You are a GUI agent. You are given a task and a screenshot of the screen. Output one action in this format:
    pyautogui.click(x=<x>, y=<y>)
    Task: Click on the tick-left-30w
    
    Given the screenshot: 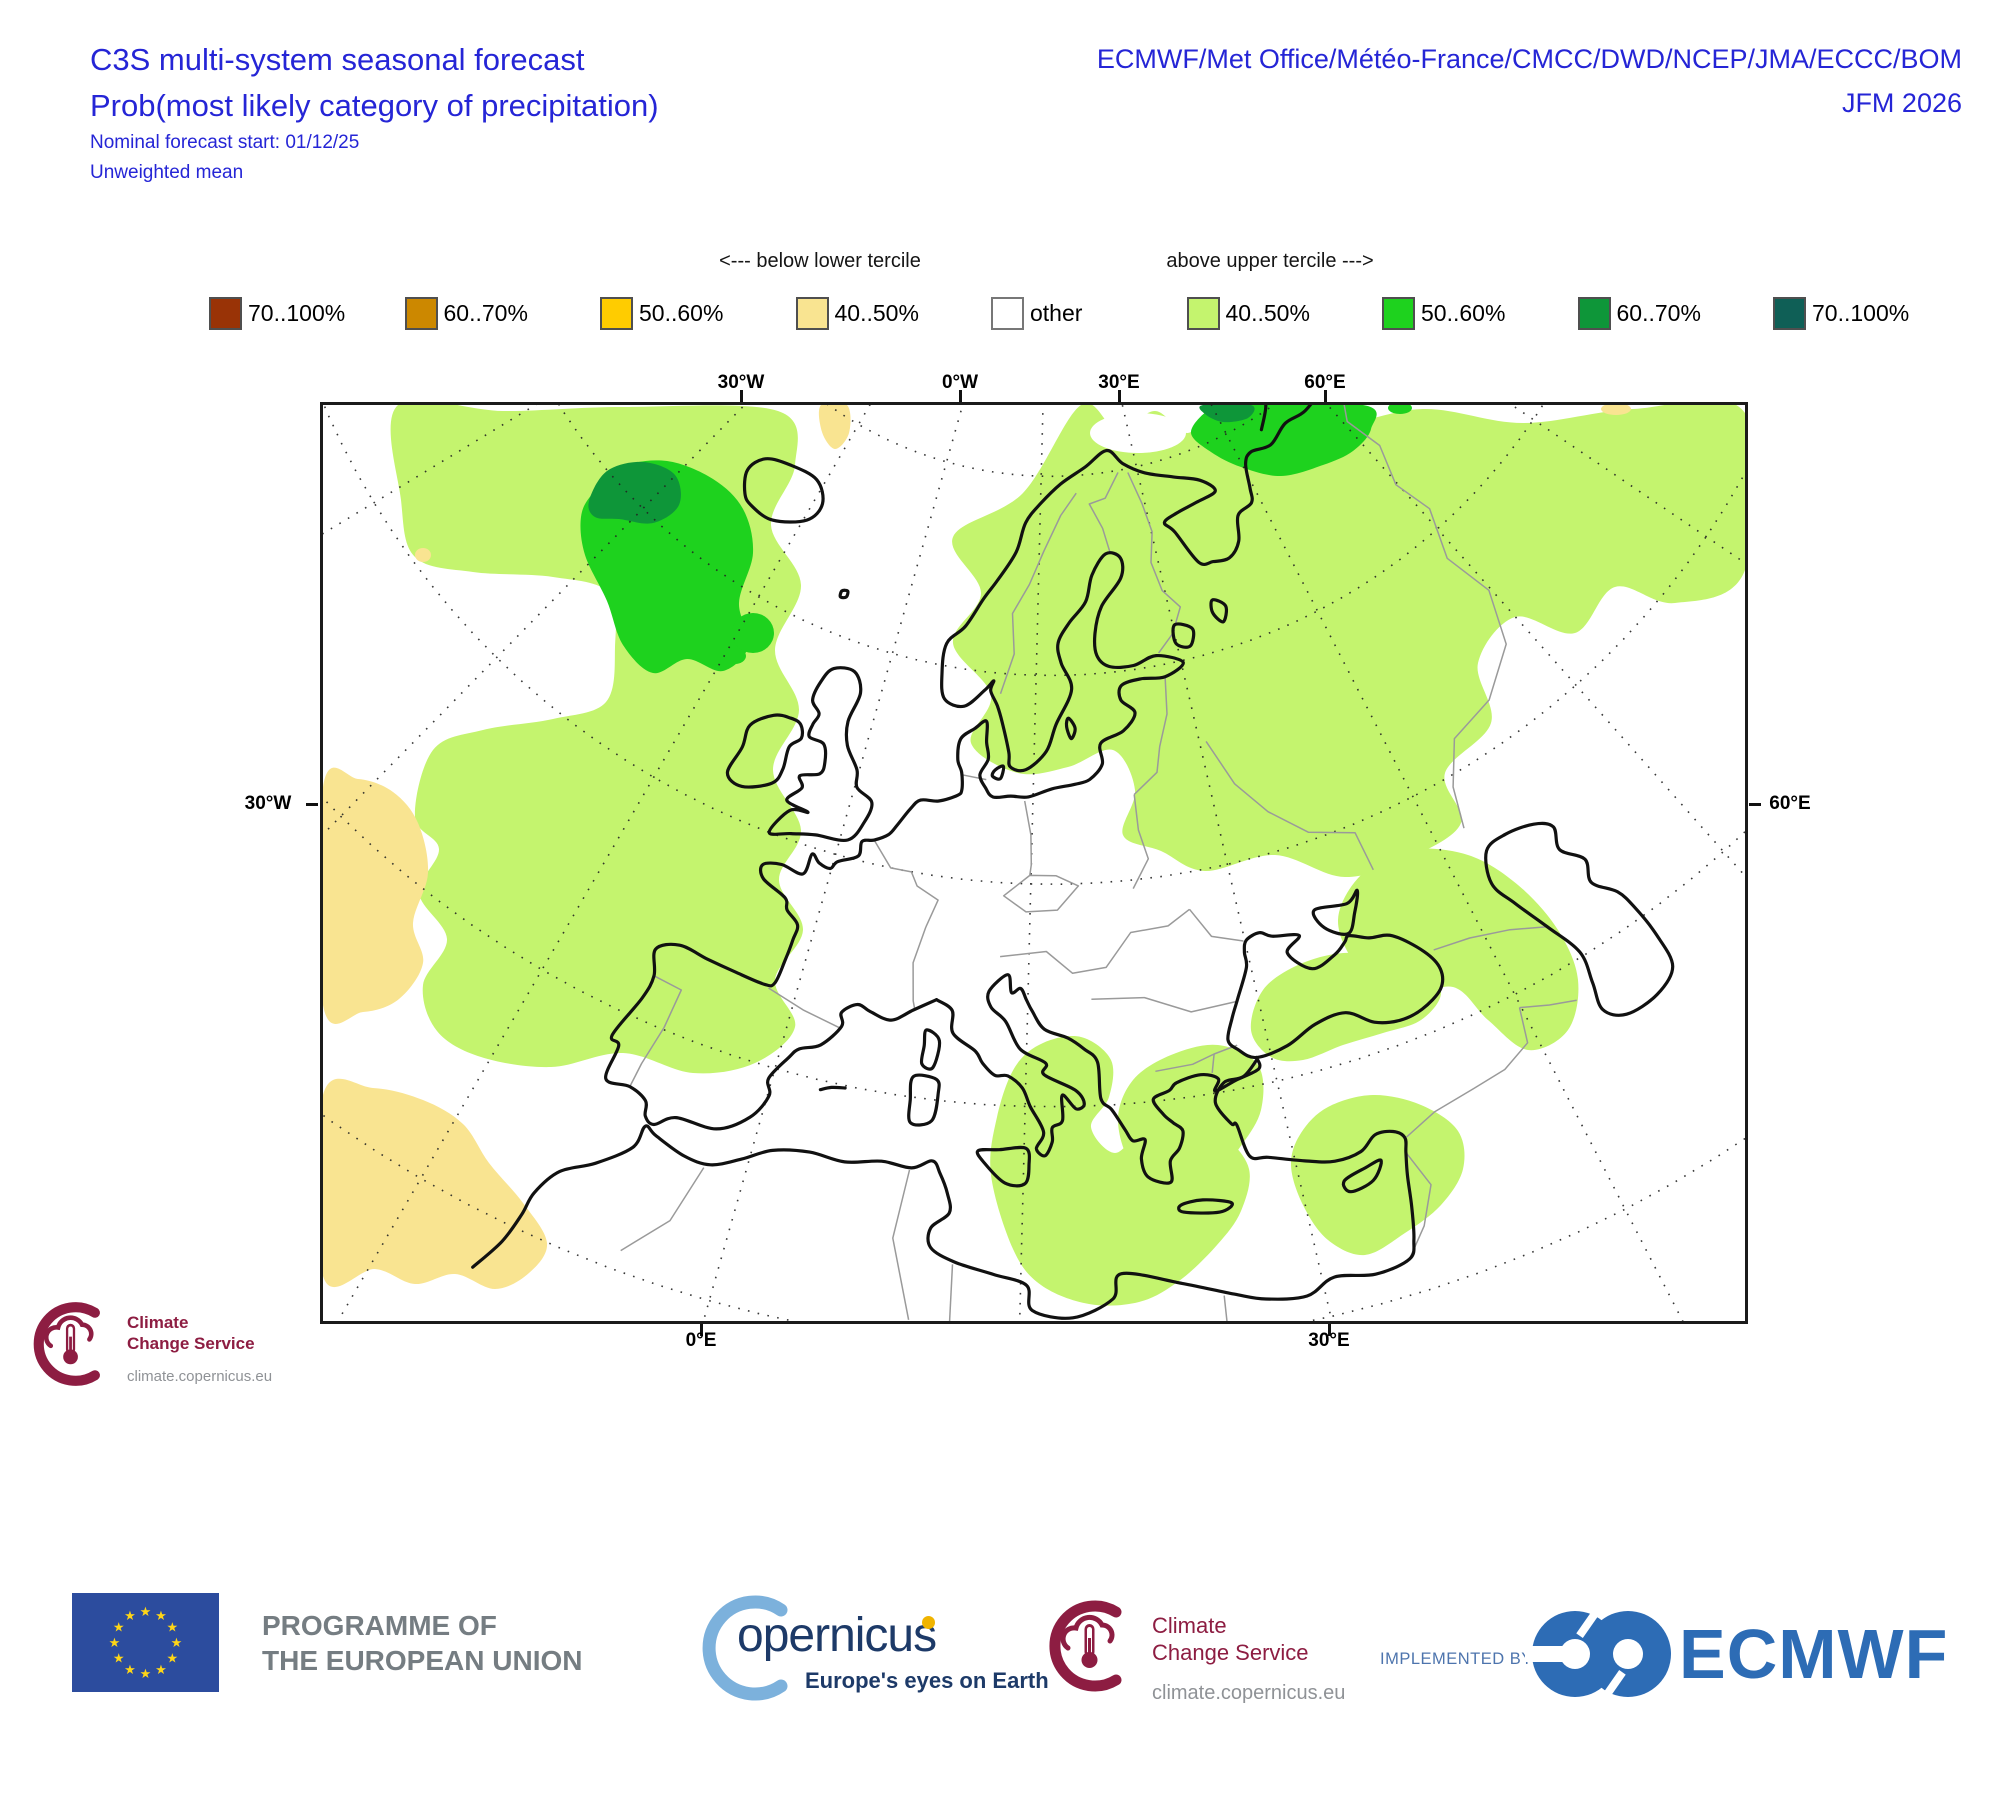 What is the action you would take?
    pyautogui.click(x=312, y=804)
    